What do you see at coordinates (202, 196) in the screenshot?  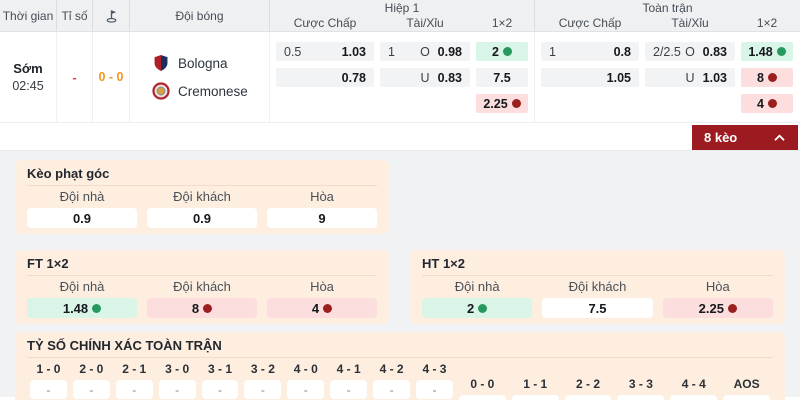 I see `odds-cell-header: Đội khách` at bounding box center [202, 196].